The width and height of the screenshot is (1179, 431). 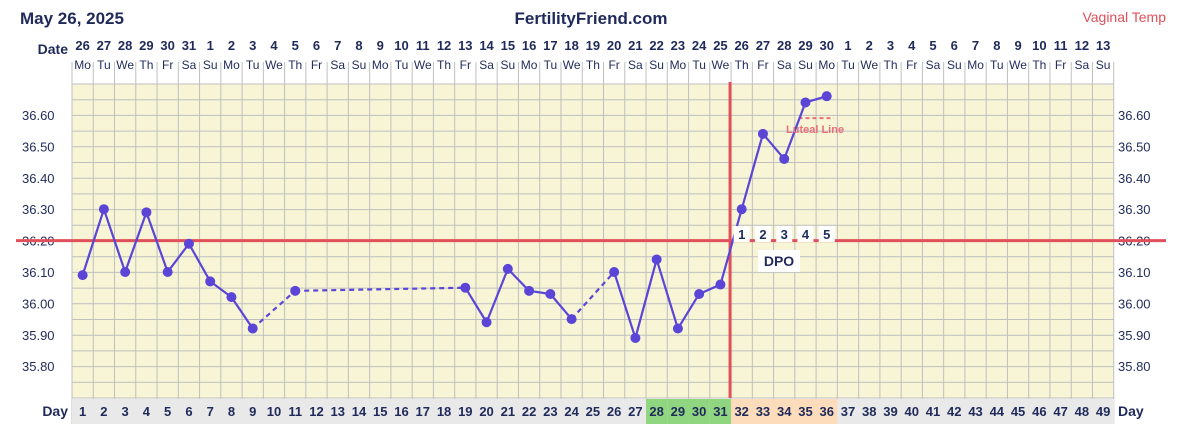 What do you see at coordinates (529, 45) in the screenshot?
I see `date-label: 16` at bounding box center [529, 45].